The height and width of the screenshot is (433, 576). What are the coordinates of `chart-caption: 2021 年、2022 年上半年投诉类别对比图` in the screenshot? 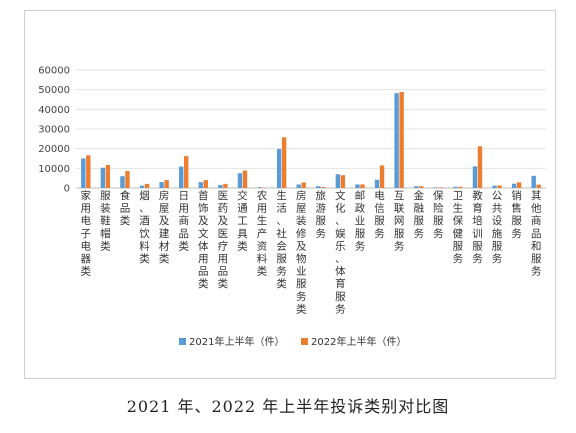 It's located at (288, 406).